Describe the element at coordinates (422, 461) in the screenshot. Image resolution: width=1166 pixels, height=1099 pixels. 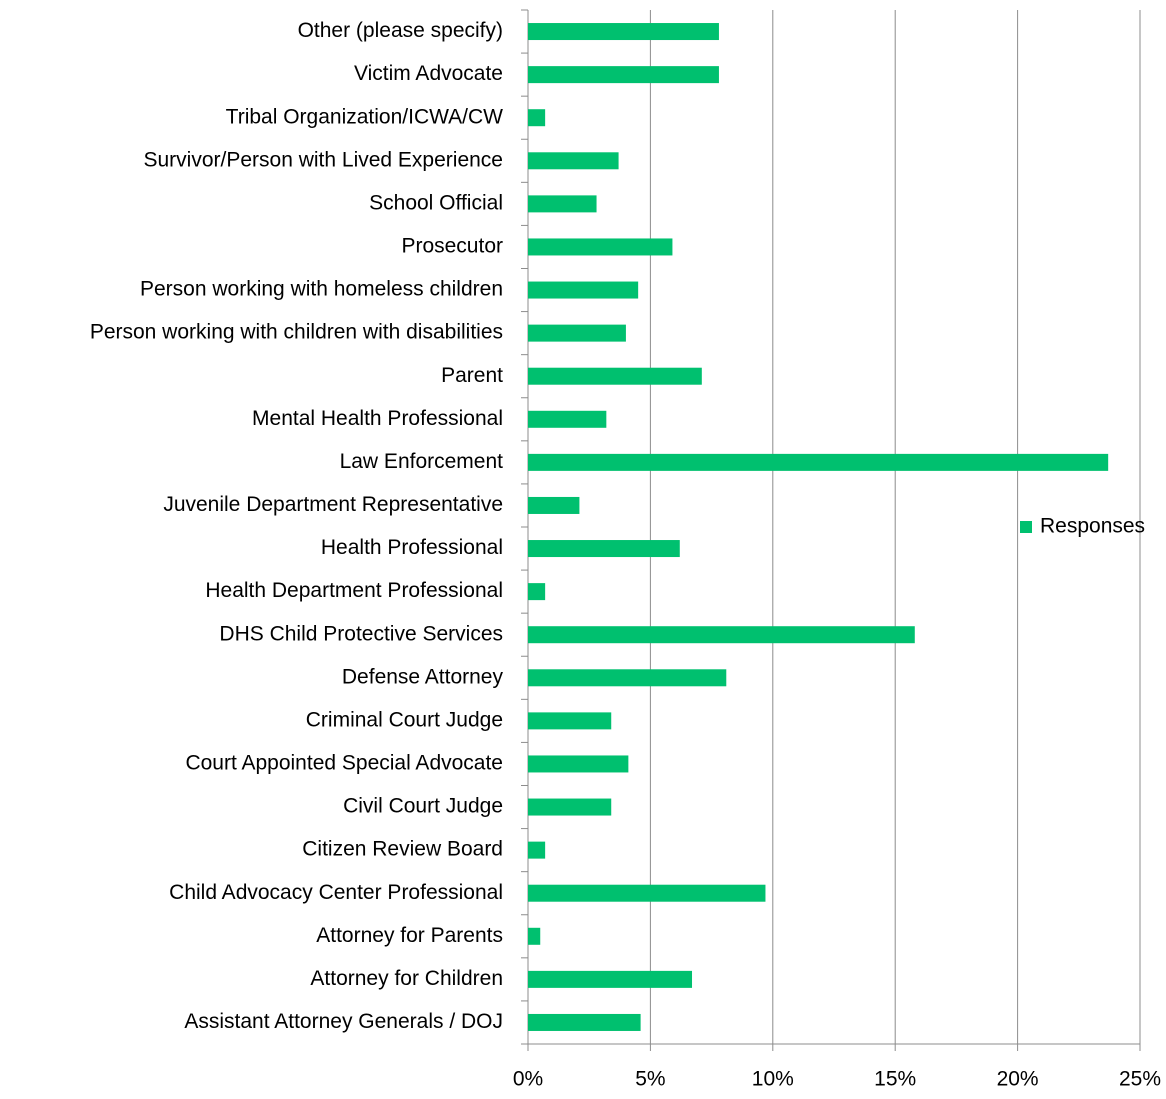
I see `y-tick-label: Law Enforcement` at that location.